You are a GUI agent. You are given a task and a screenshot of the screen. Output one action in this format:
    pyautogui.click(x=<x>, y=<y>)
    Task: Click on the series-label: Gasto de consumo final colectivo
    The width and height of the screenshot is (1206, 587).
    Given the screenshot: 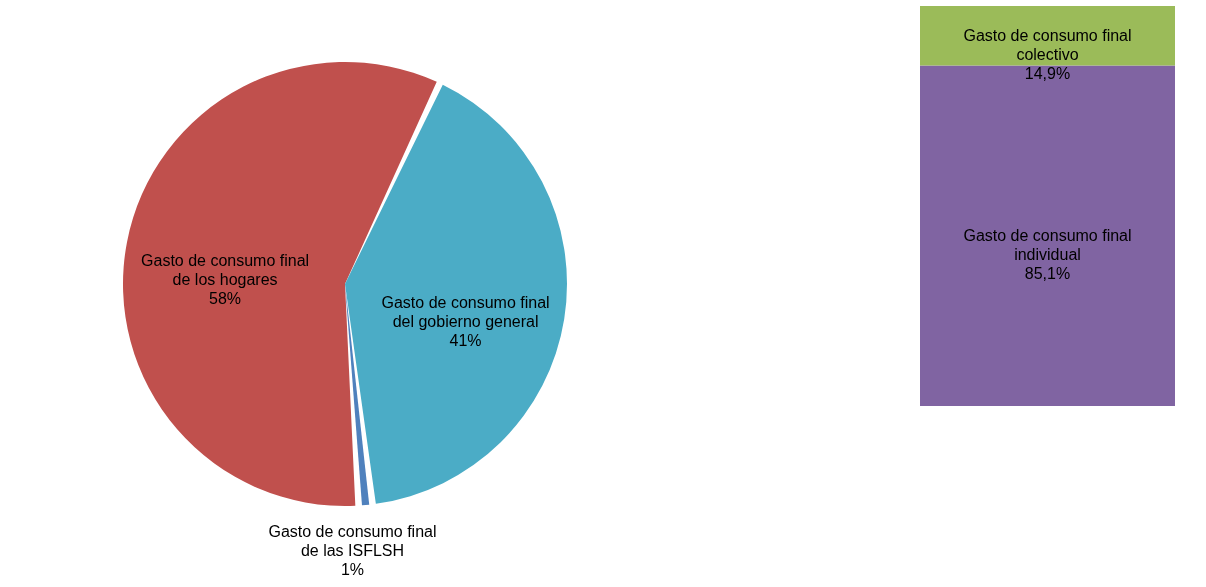 What is the action you would take?
    pyautogui.click(x=1047, y=44)
    